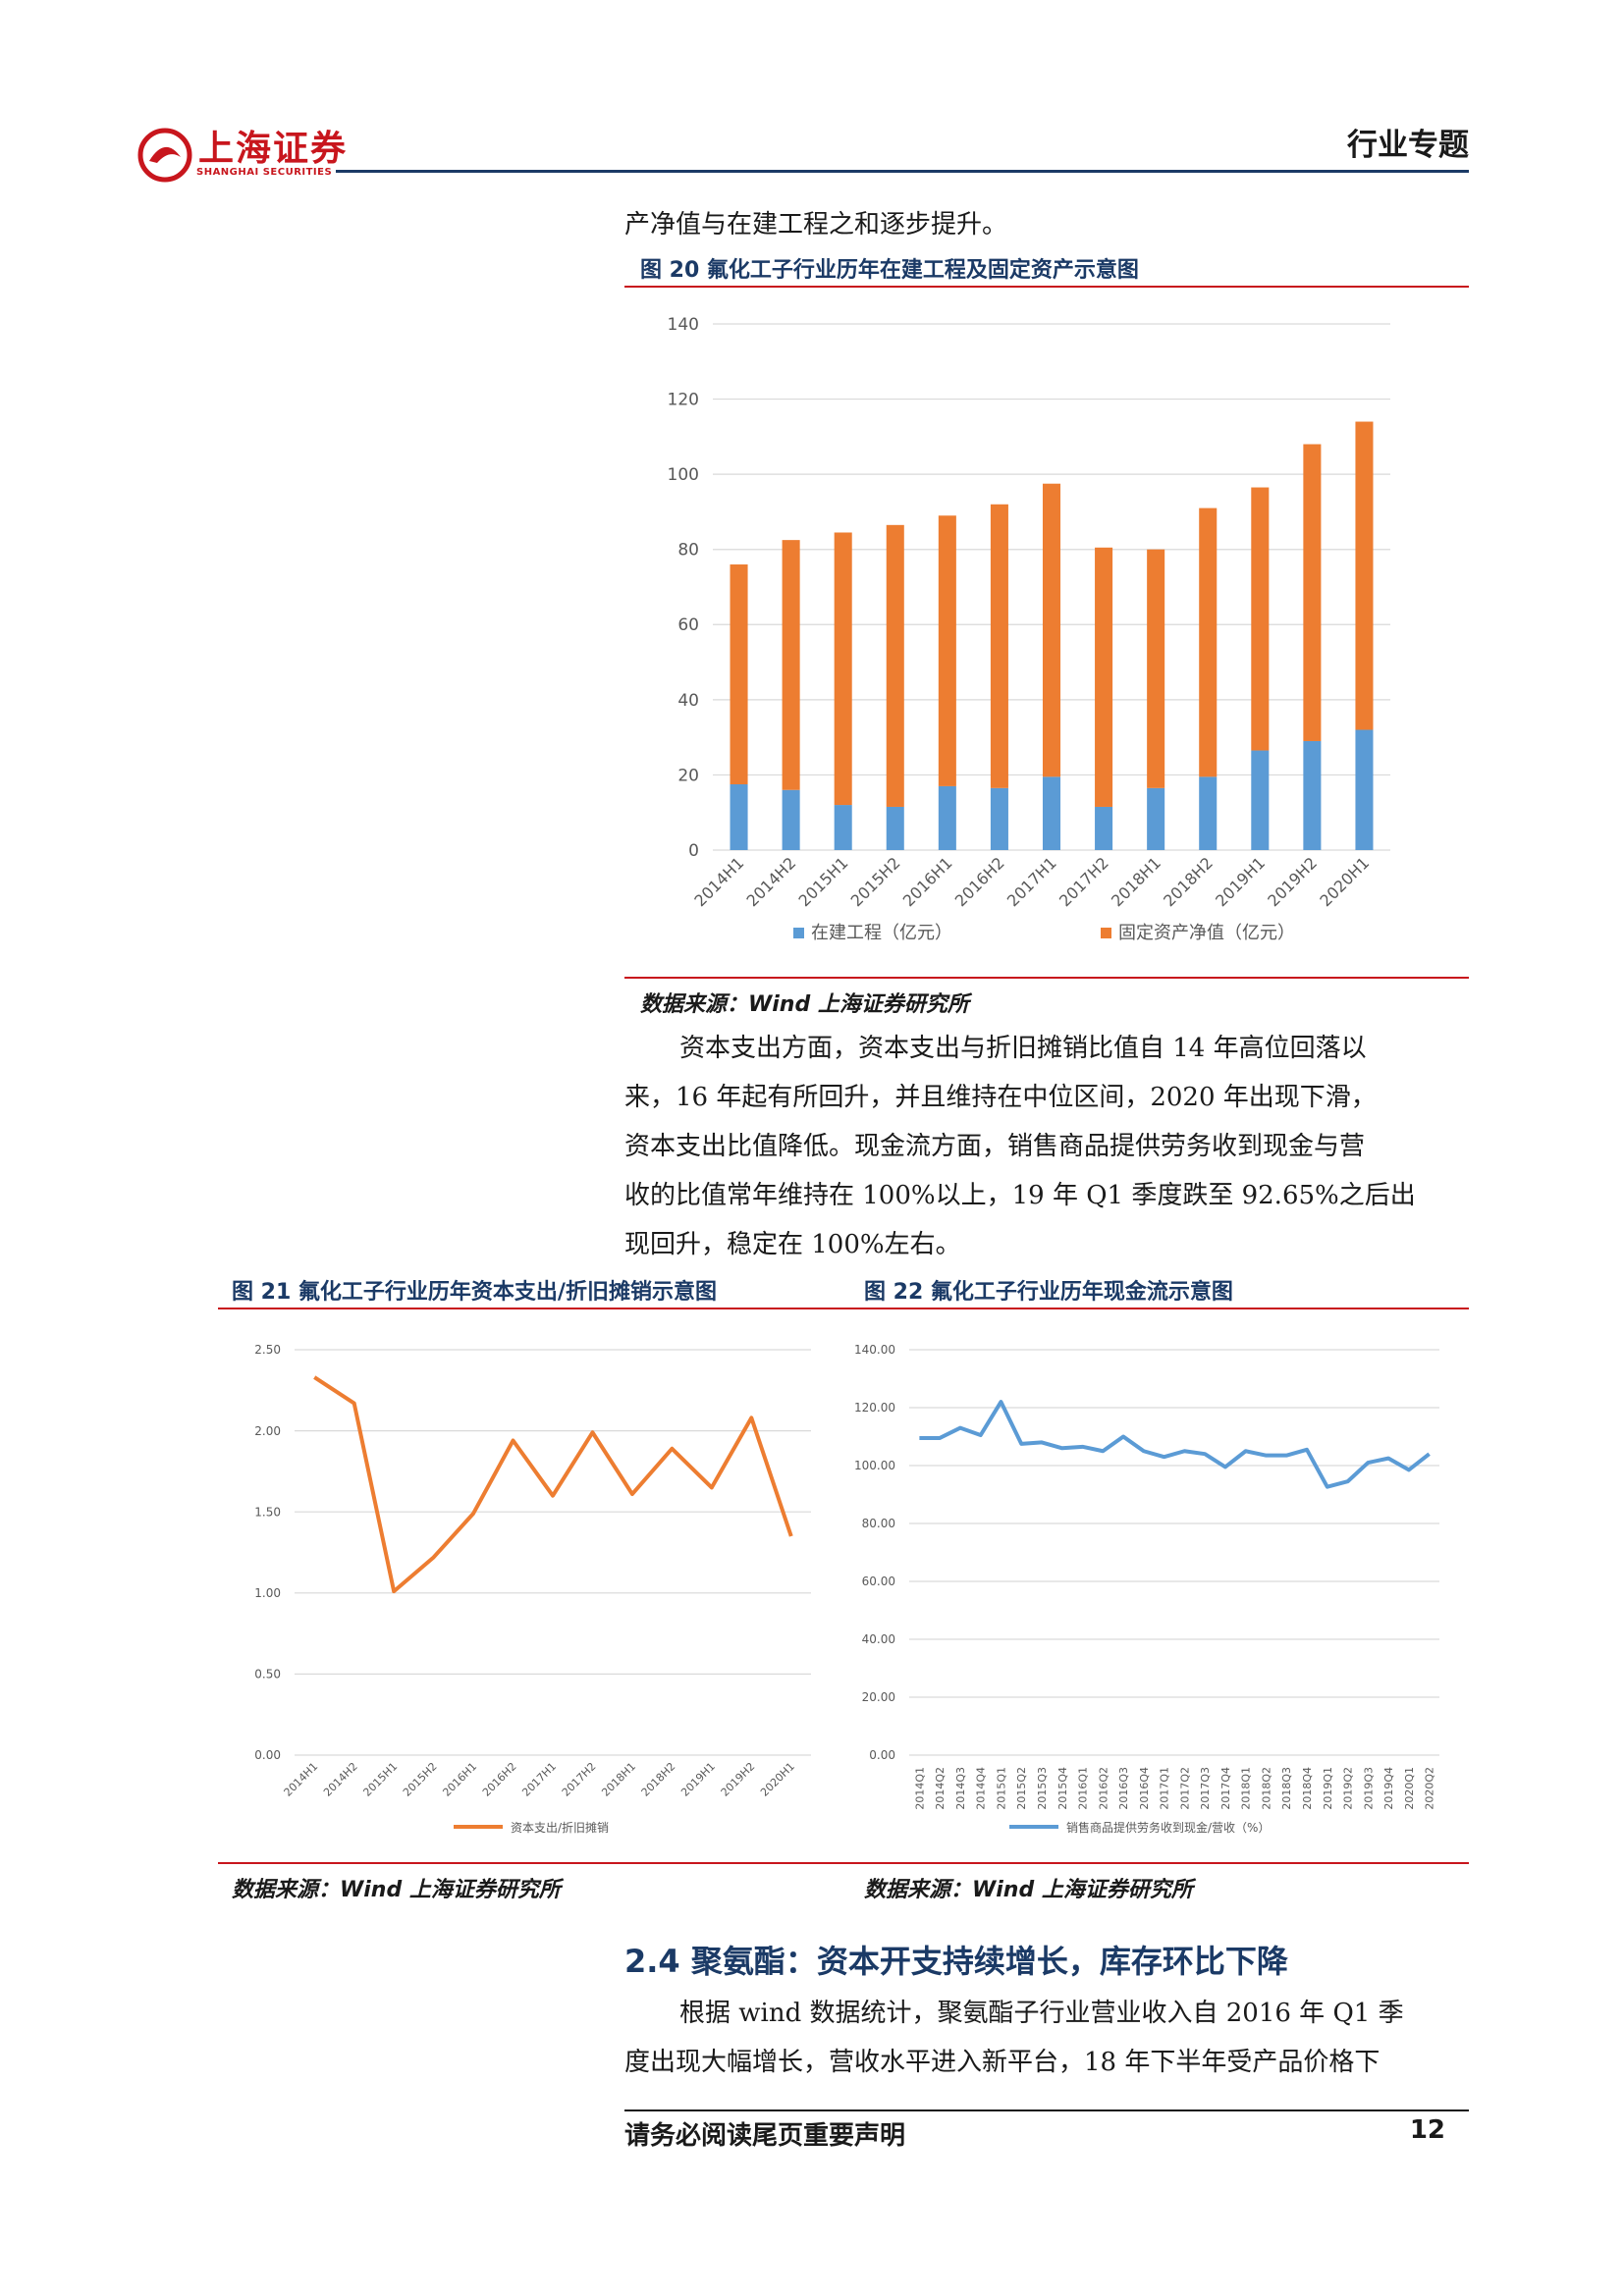  Describe the element at coordinates (1408, 146) in the screenshot. I see `report-category: 行业专题` at that location.